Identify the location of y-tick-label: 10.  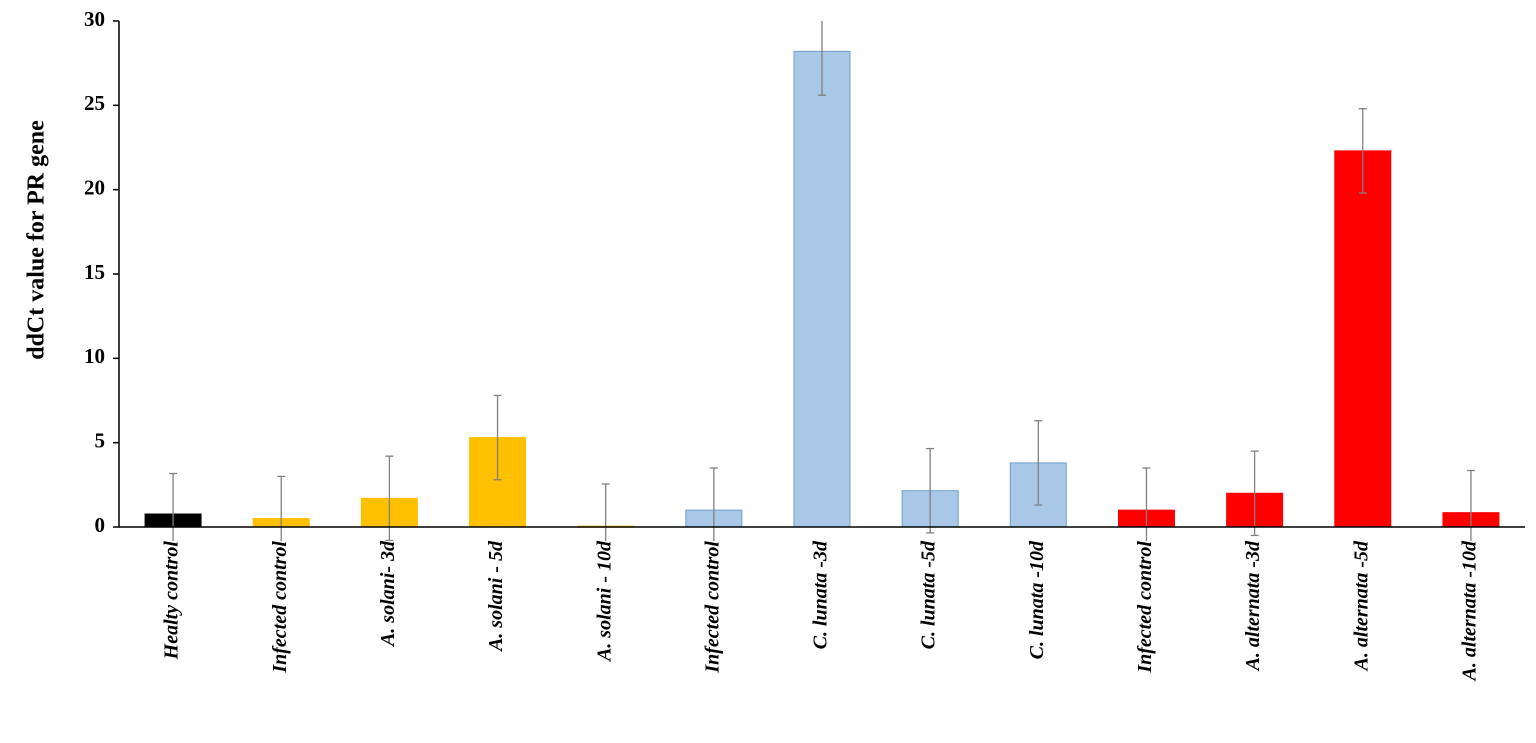
(94, 356).